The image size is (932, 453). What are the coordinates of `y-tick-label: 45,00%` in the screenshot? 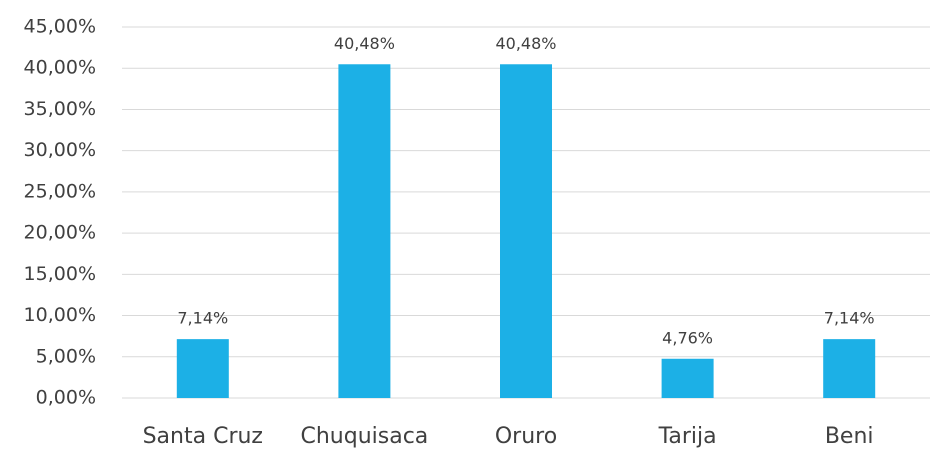 It's located at (60, 27).